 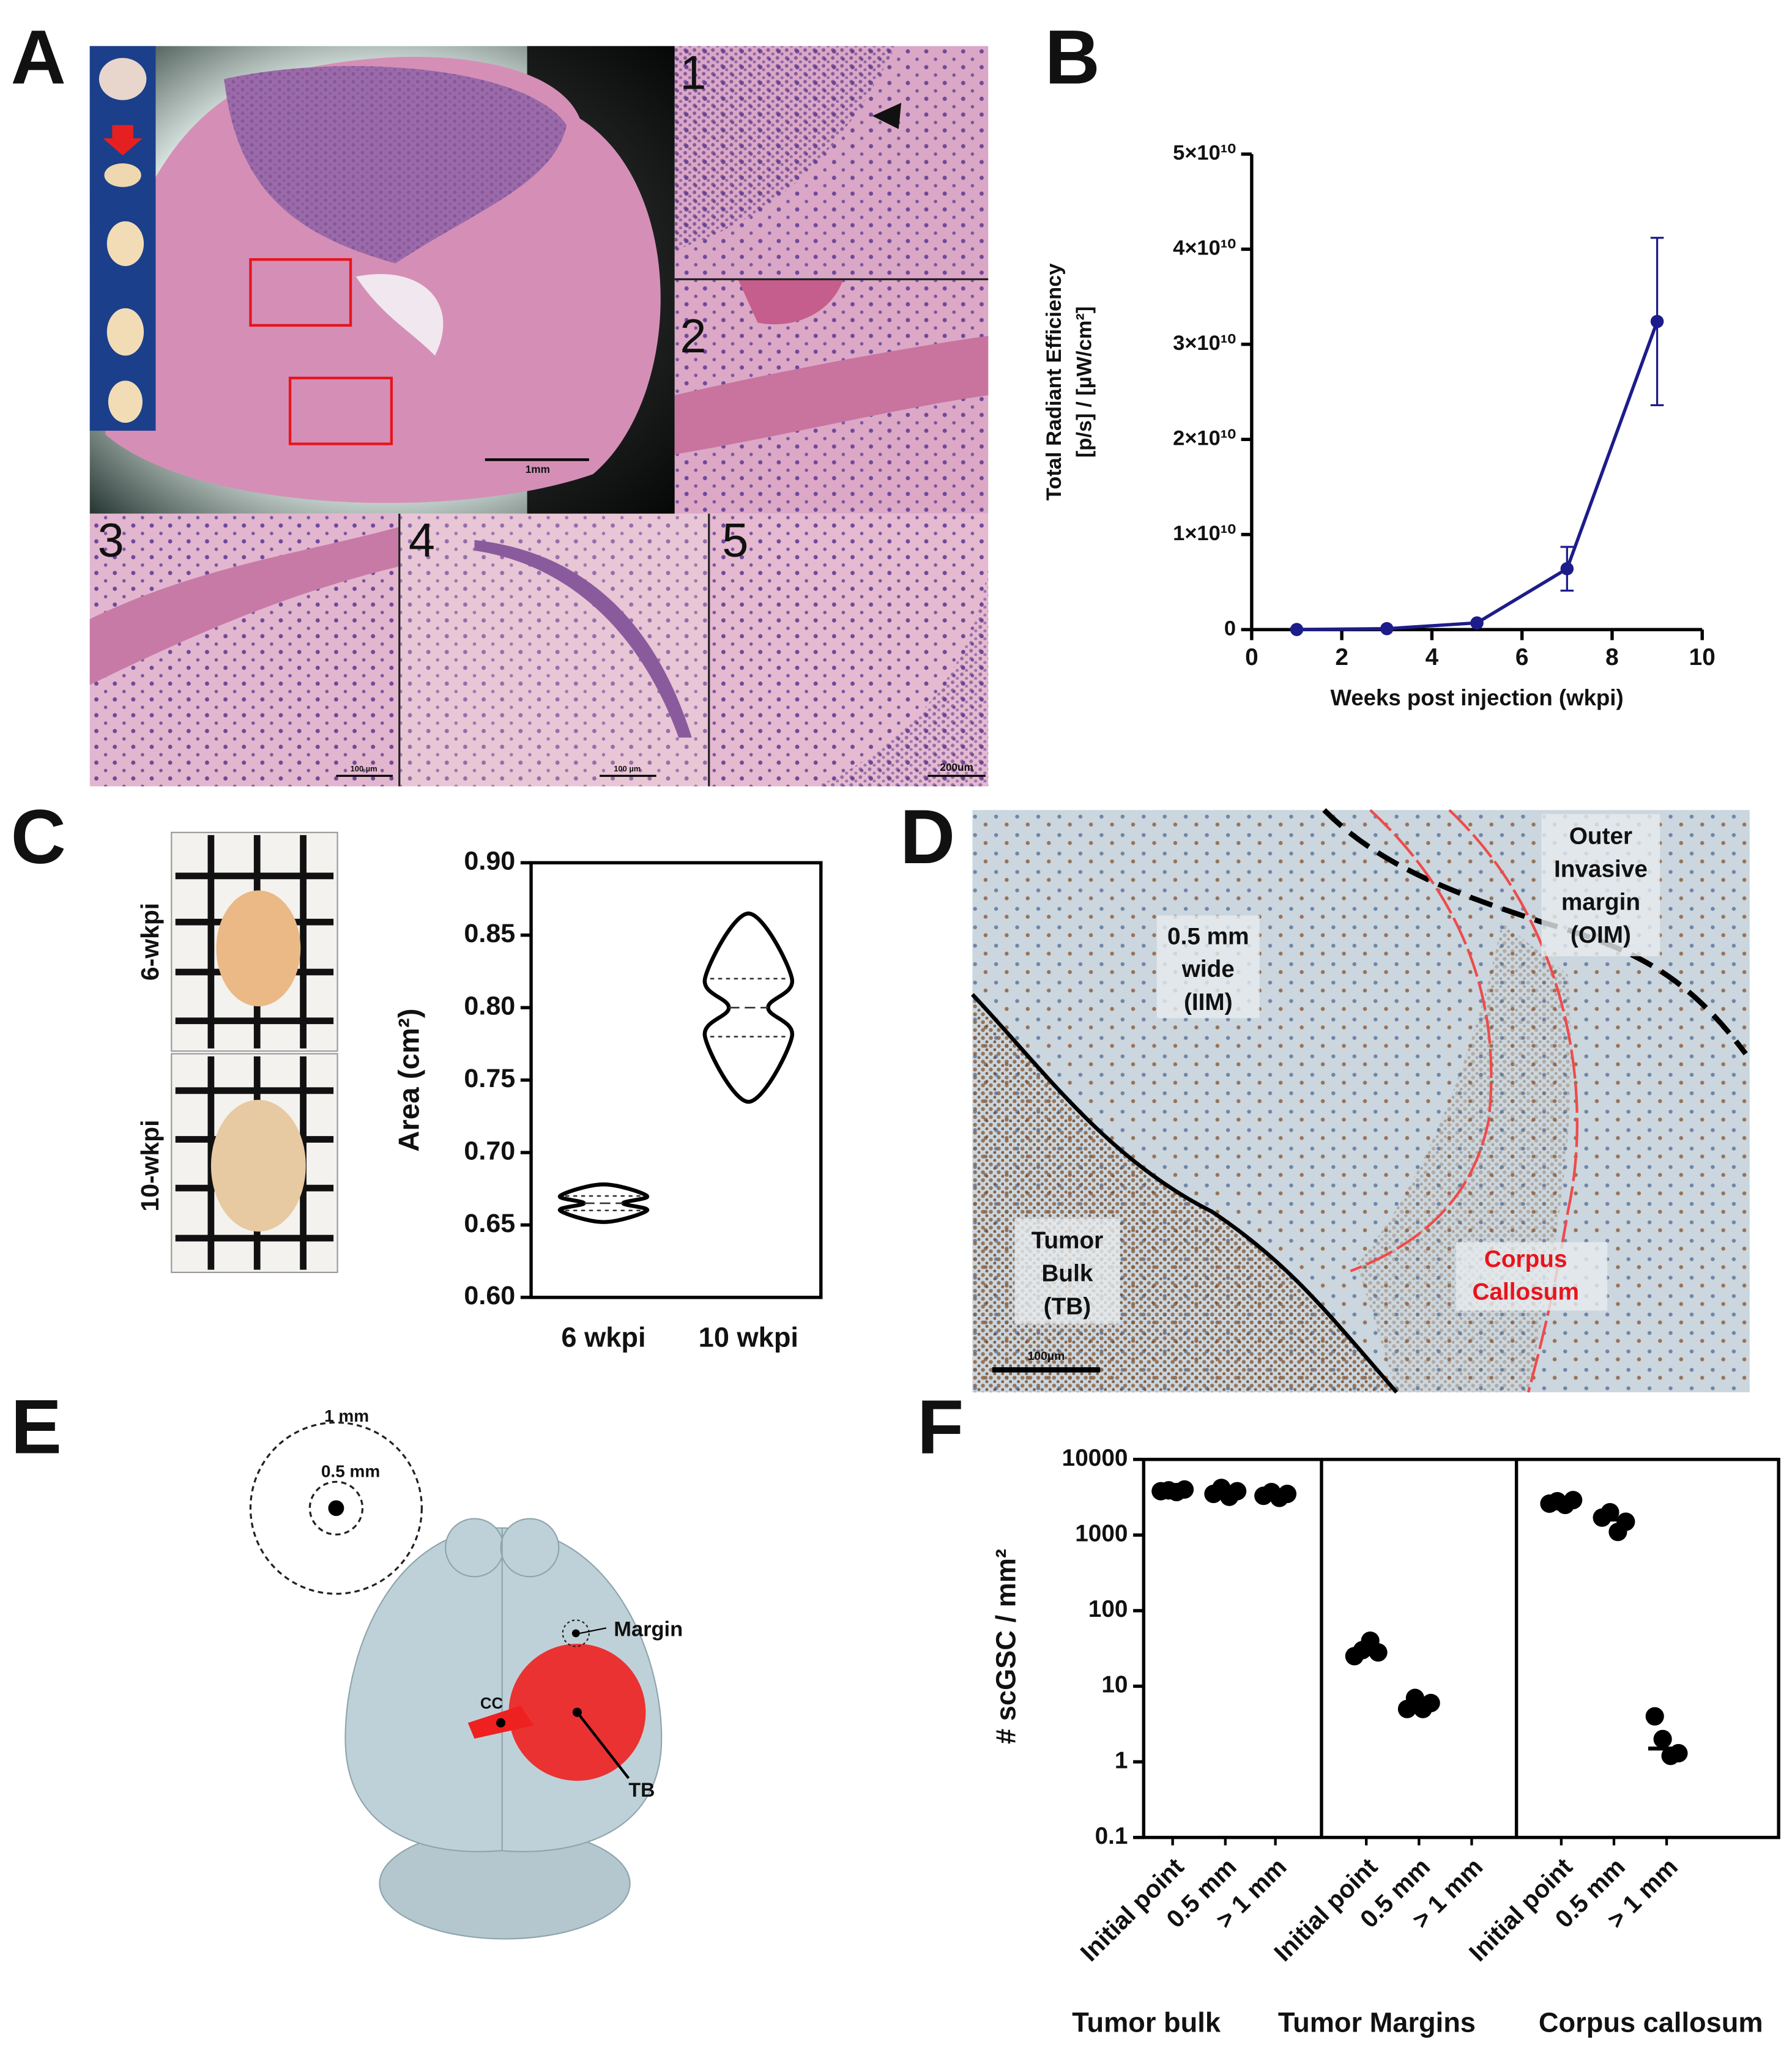 What do you see at coordinates (399, 315) in the screenshot?
I see `ventricle` at bounding box center [399, 315].